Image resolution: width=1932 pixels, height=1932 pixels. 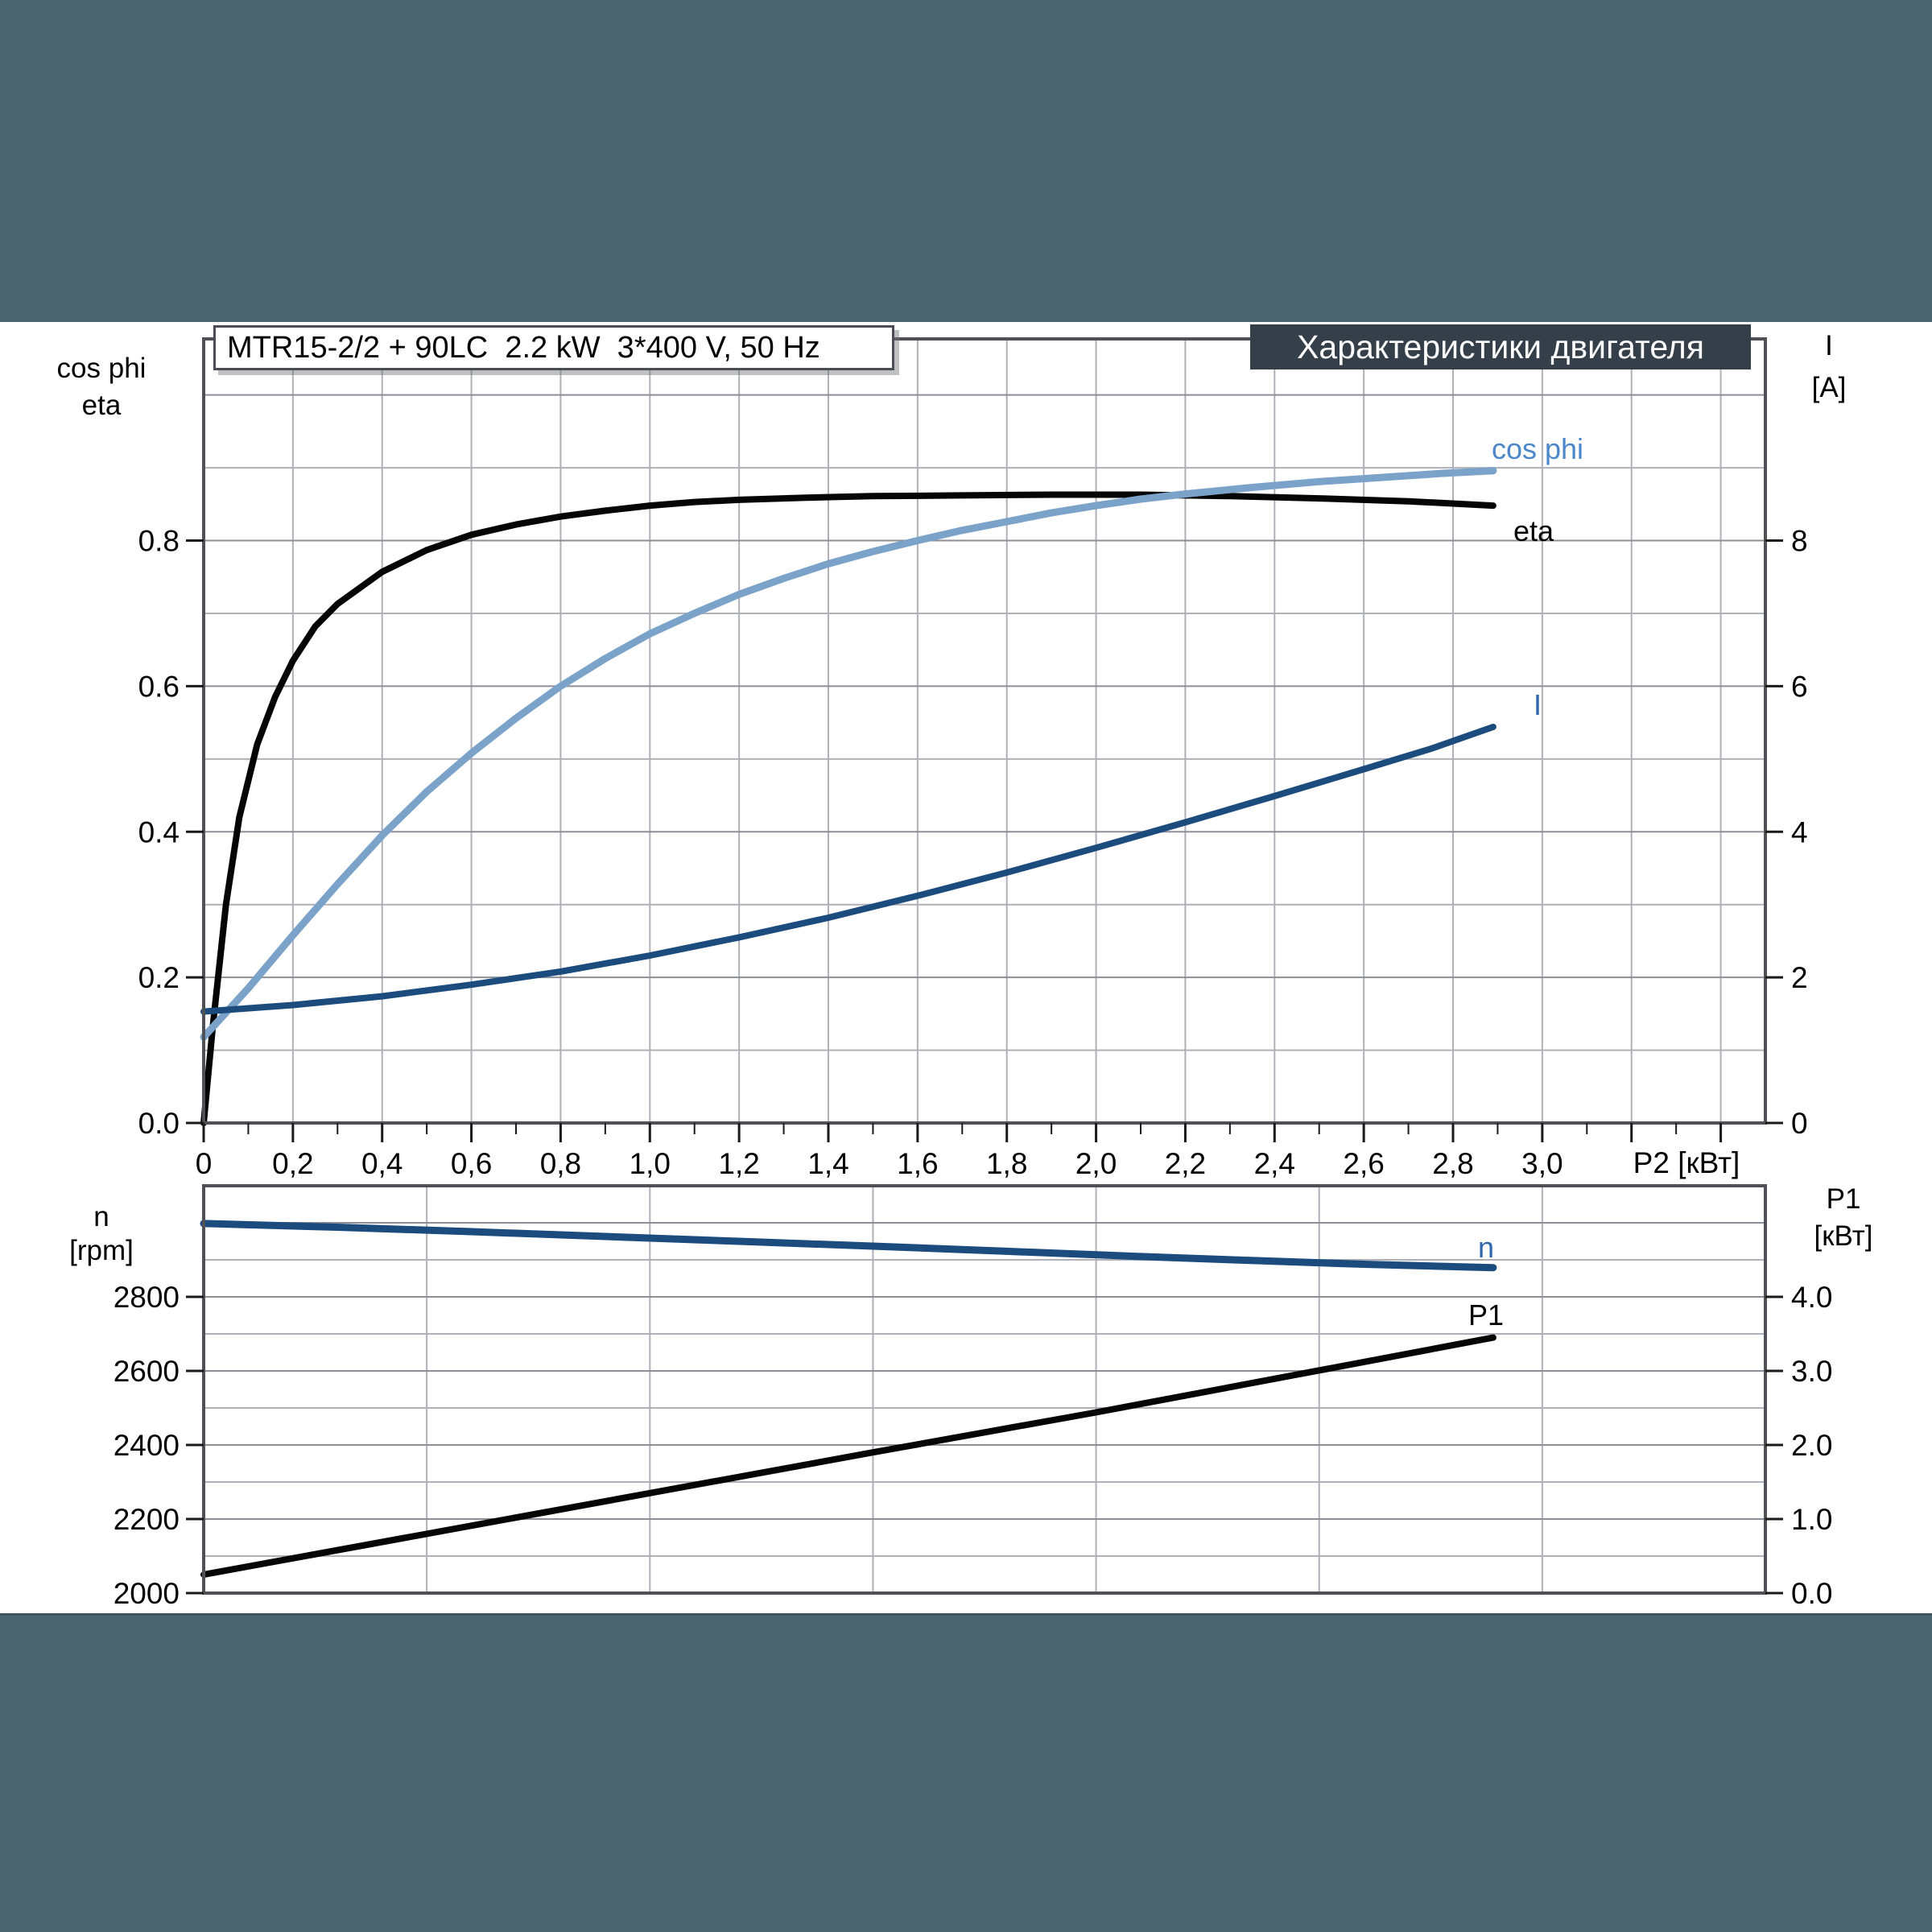 What do you see at coordinates (560, 1163) in the screenshot?
I see `x-tick-label: 0,8` at bounding box center [560, 1163].